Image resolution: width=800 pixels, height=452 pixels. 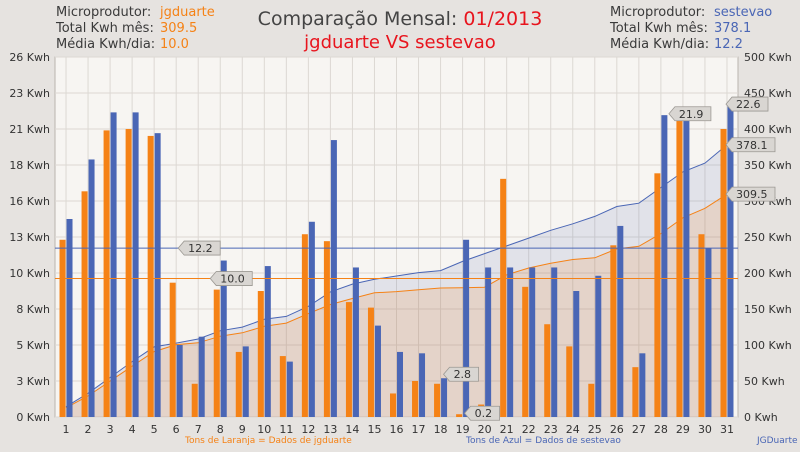 What do you see at coordinates (777, 441) in the screenshot?
I see `footer-credit: JGDuarte` at bounding box center [777, 441].